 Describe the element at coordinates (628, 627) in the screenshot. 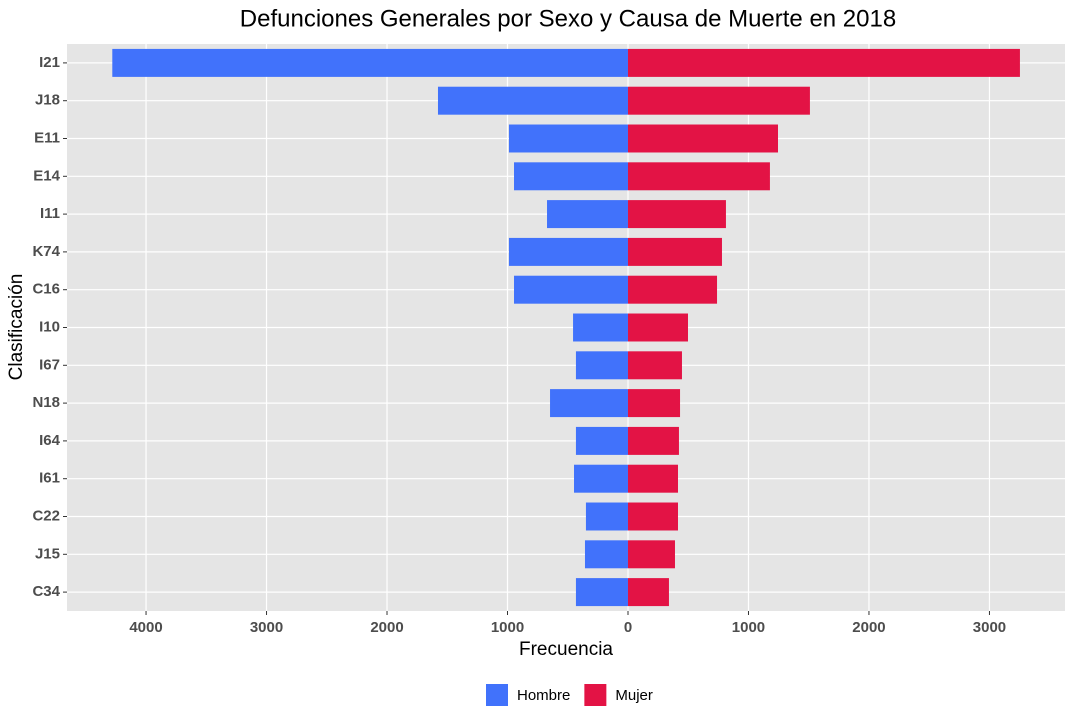

I see `x-tick-label: 0` at that location.